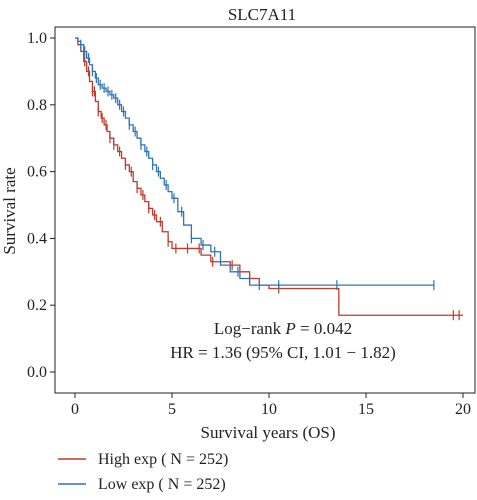 This screenshot has width=477, height=500. I want to click on legend-label-1: Low exp ( N = 252), so click(162, 484).